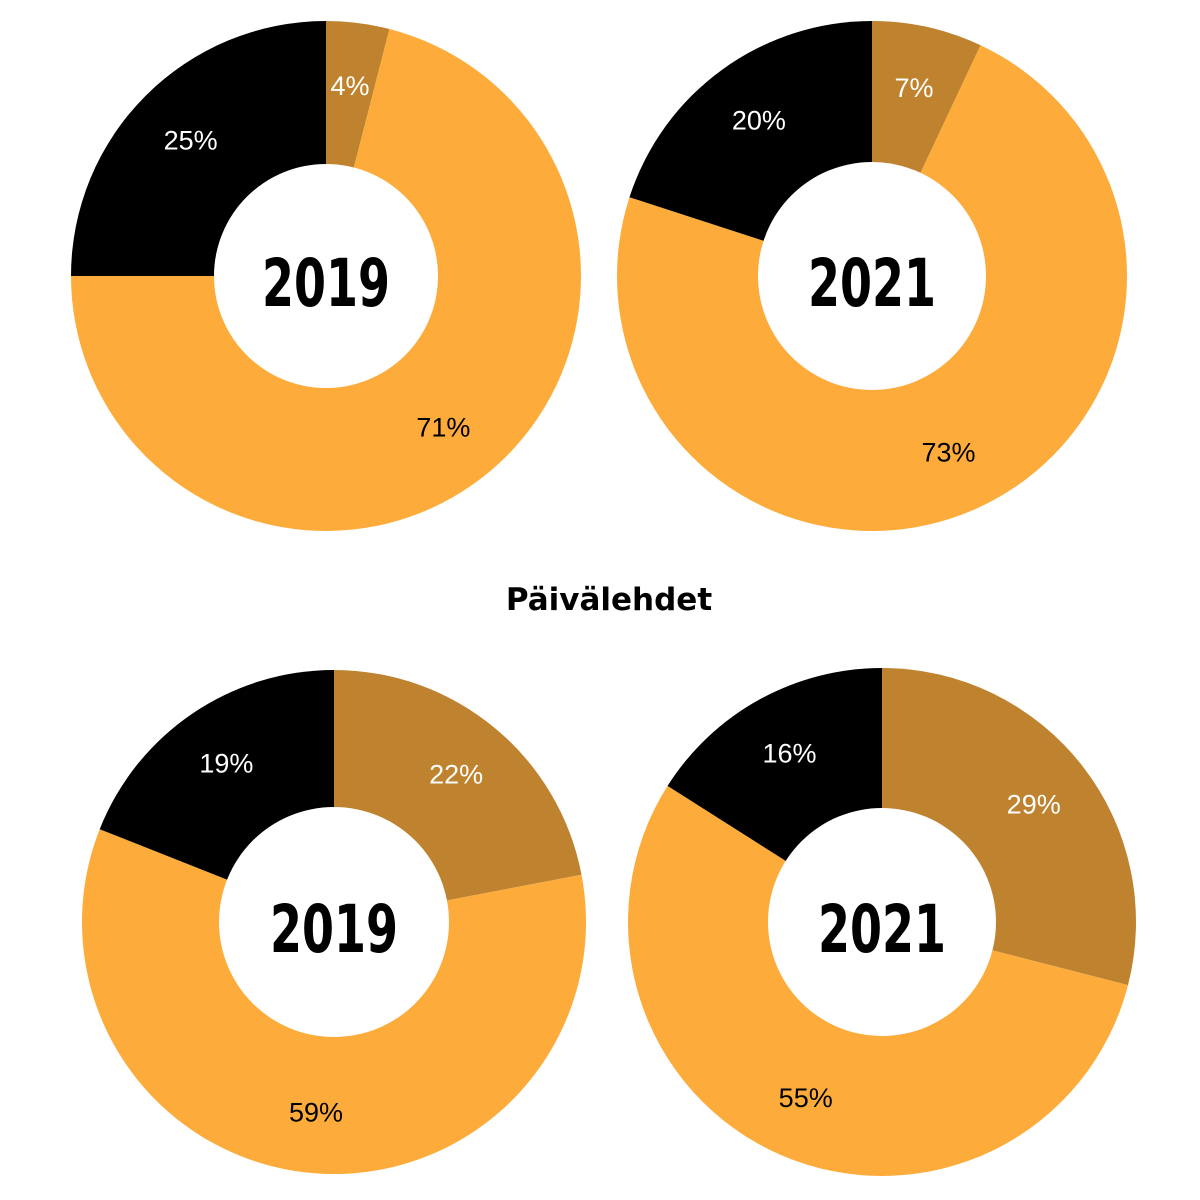 The width and height of the screenshot is (1200, 1200). I want to click on year-label-4: 2021, so click(882, 929).